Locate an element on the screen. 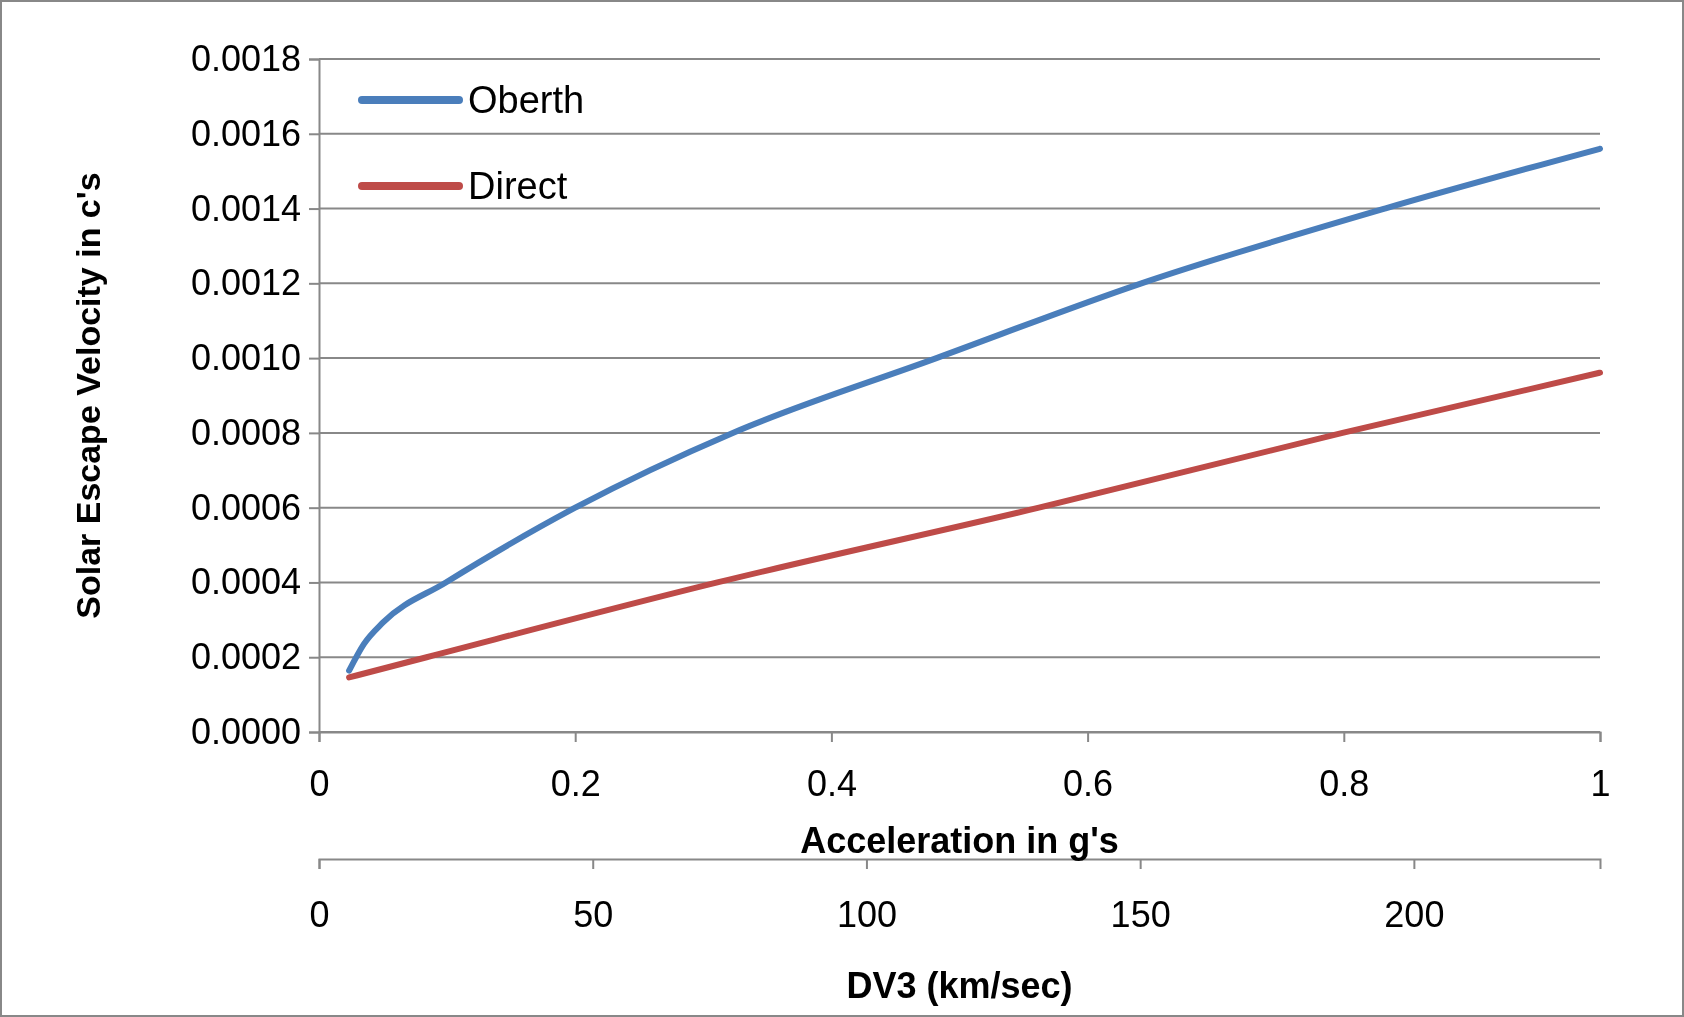 The width and height of the screenshot is (1684, 1017). y-tick-label: 0.0002 is located at coordinates (245, 657).